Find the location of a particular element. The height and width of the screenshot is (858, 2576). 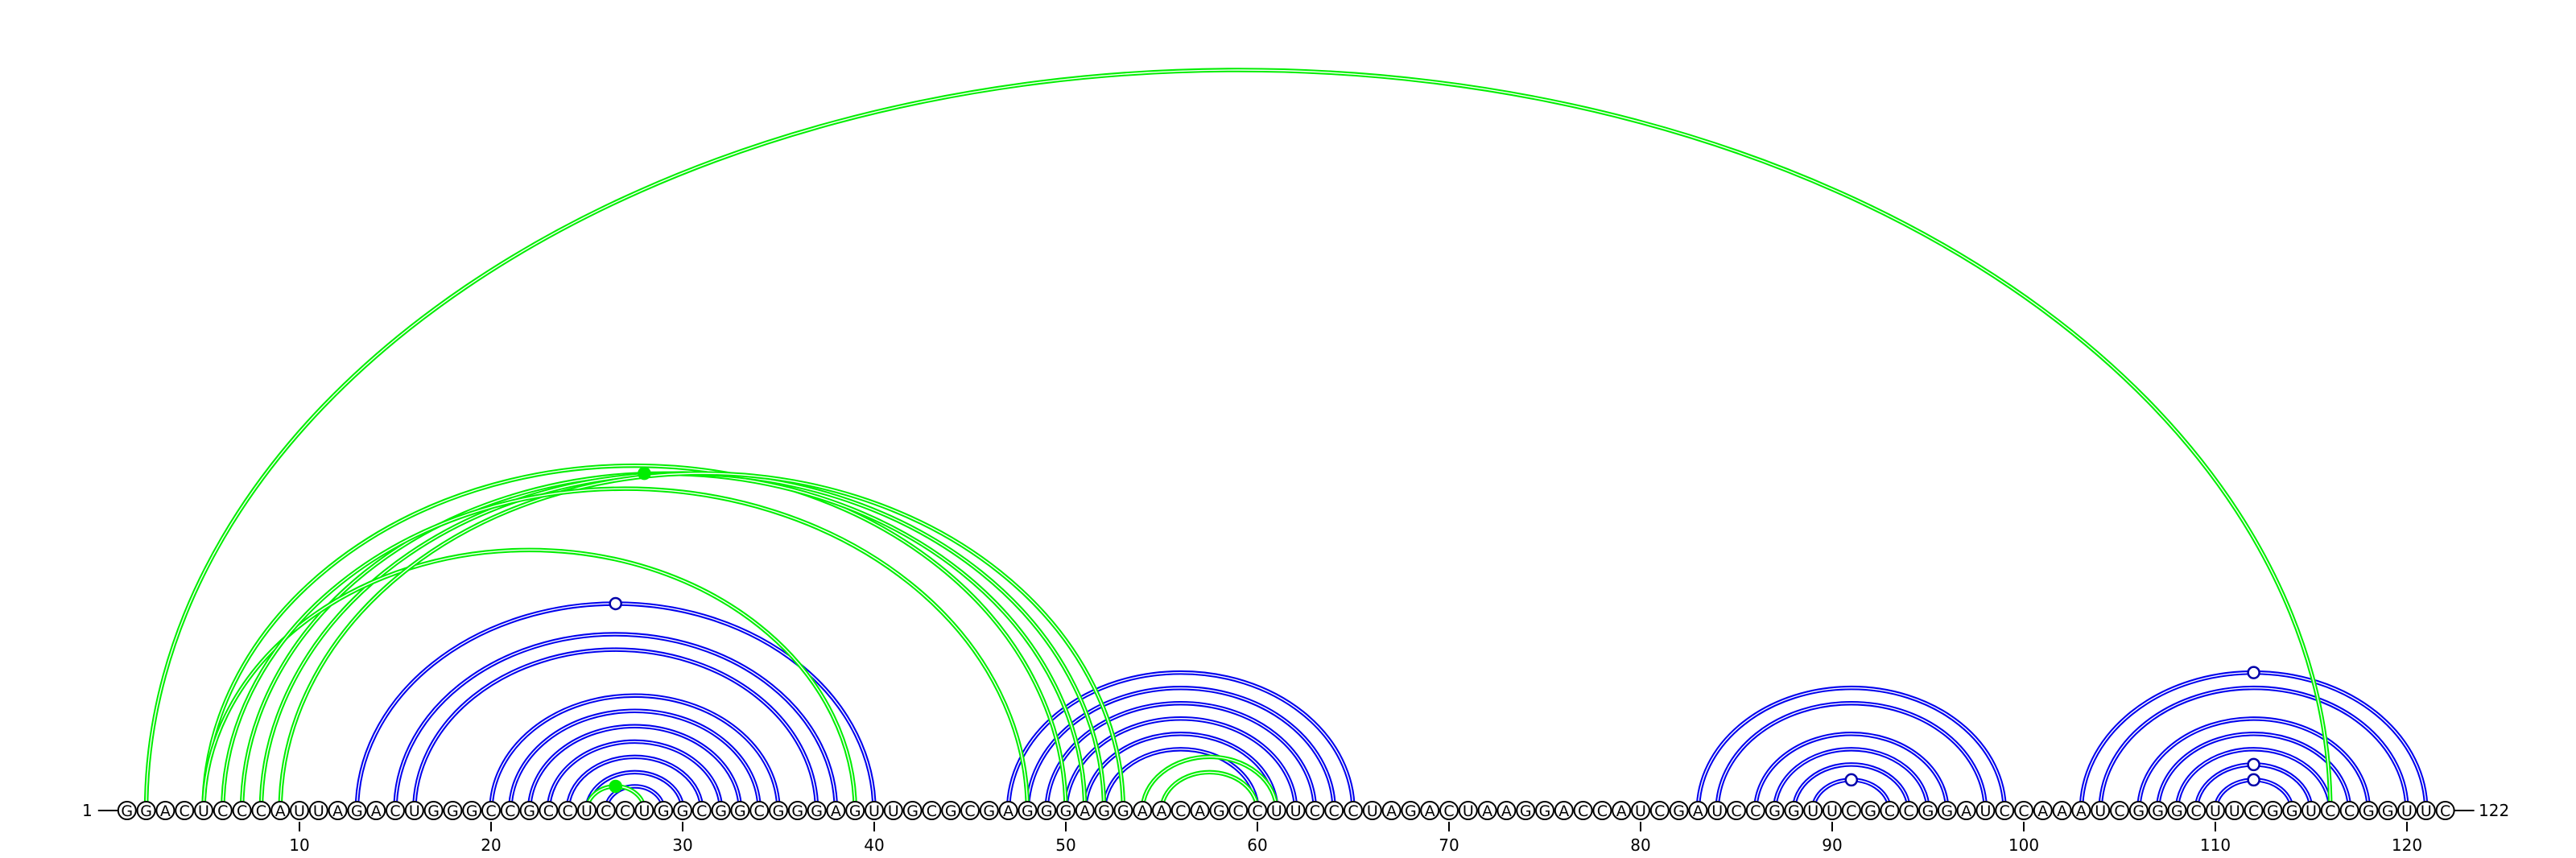

nucleotide-52: G is located at coordinates (1104, 811).